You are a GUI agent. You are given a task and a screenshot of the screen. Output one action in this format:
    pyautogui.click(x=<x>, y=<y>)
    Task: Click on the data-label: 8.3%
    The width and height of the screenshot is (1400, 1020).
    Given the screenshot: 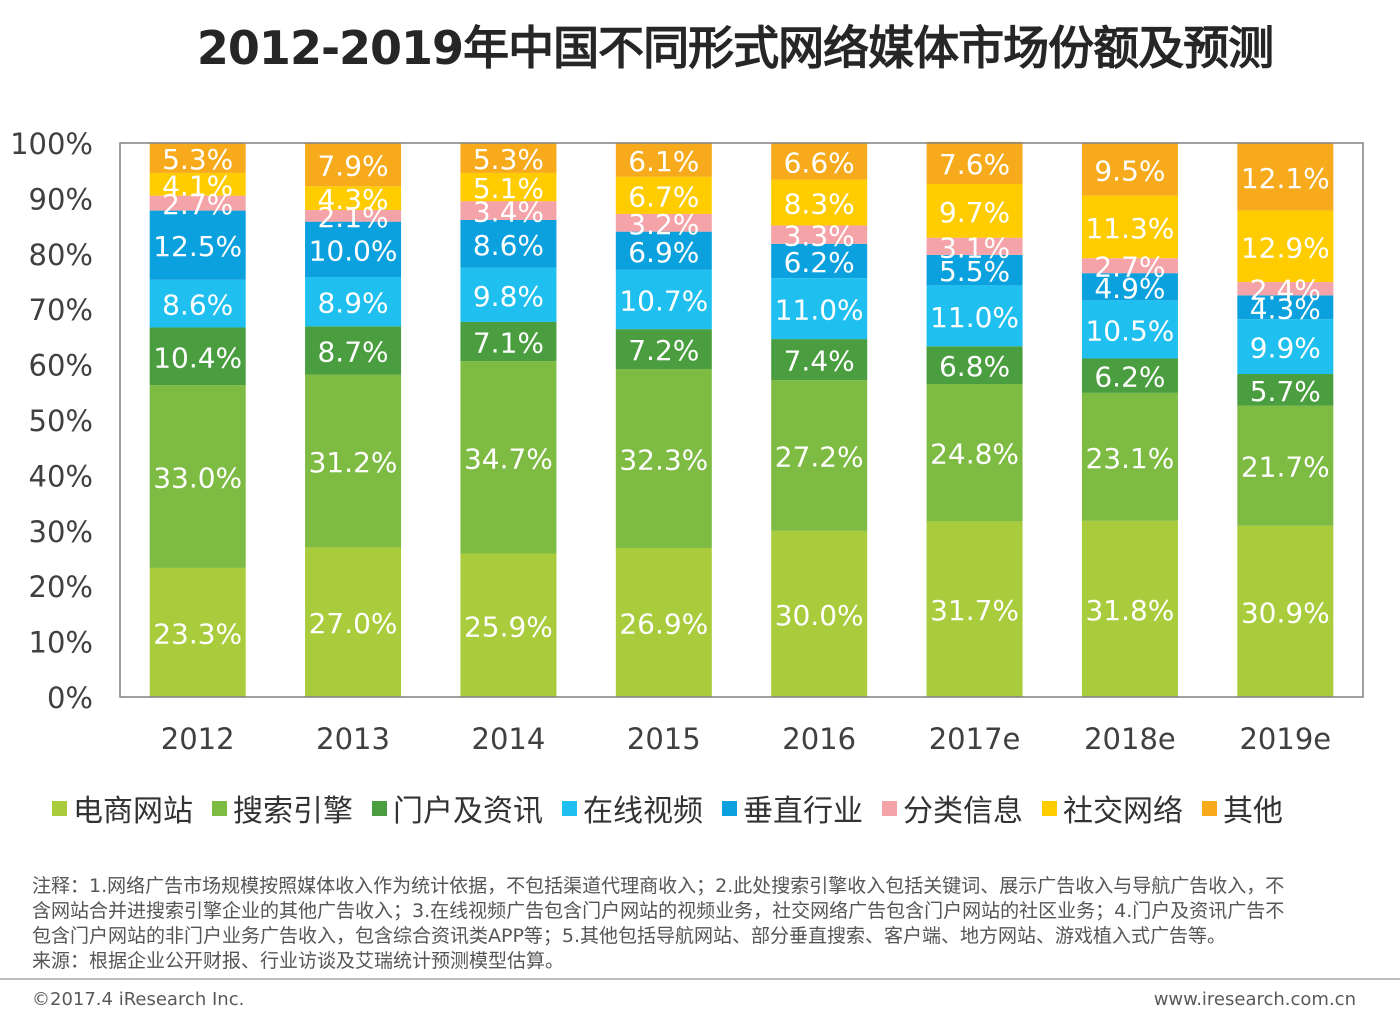 What is the action you would take?
    pyautogui.click(x=819, y=204)
    